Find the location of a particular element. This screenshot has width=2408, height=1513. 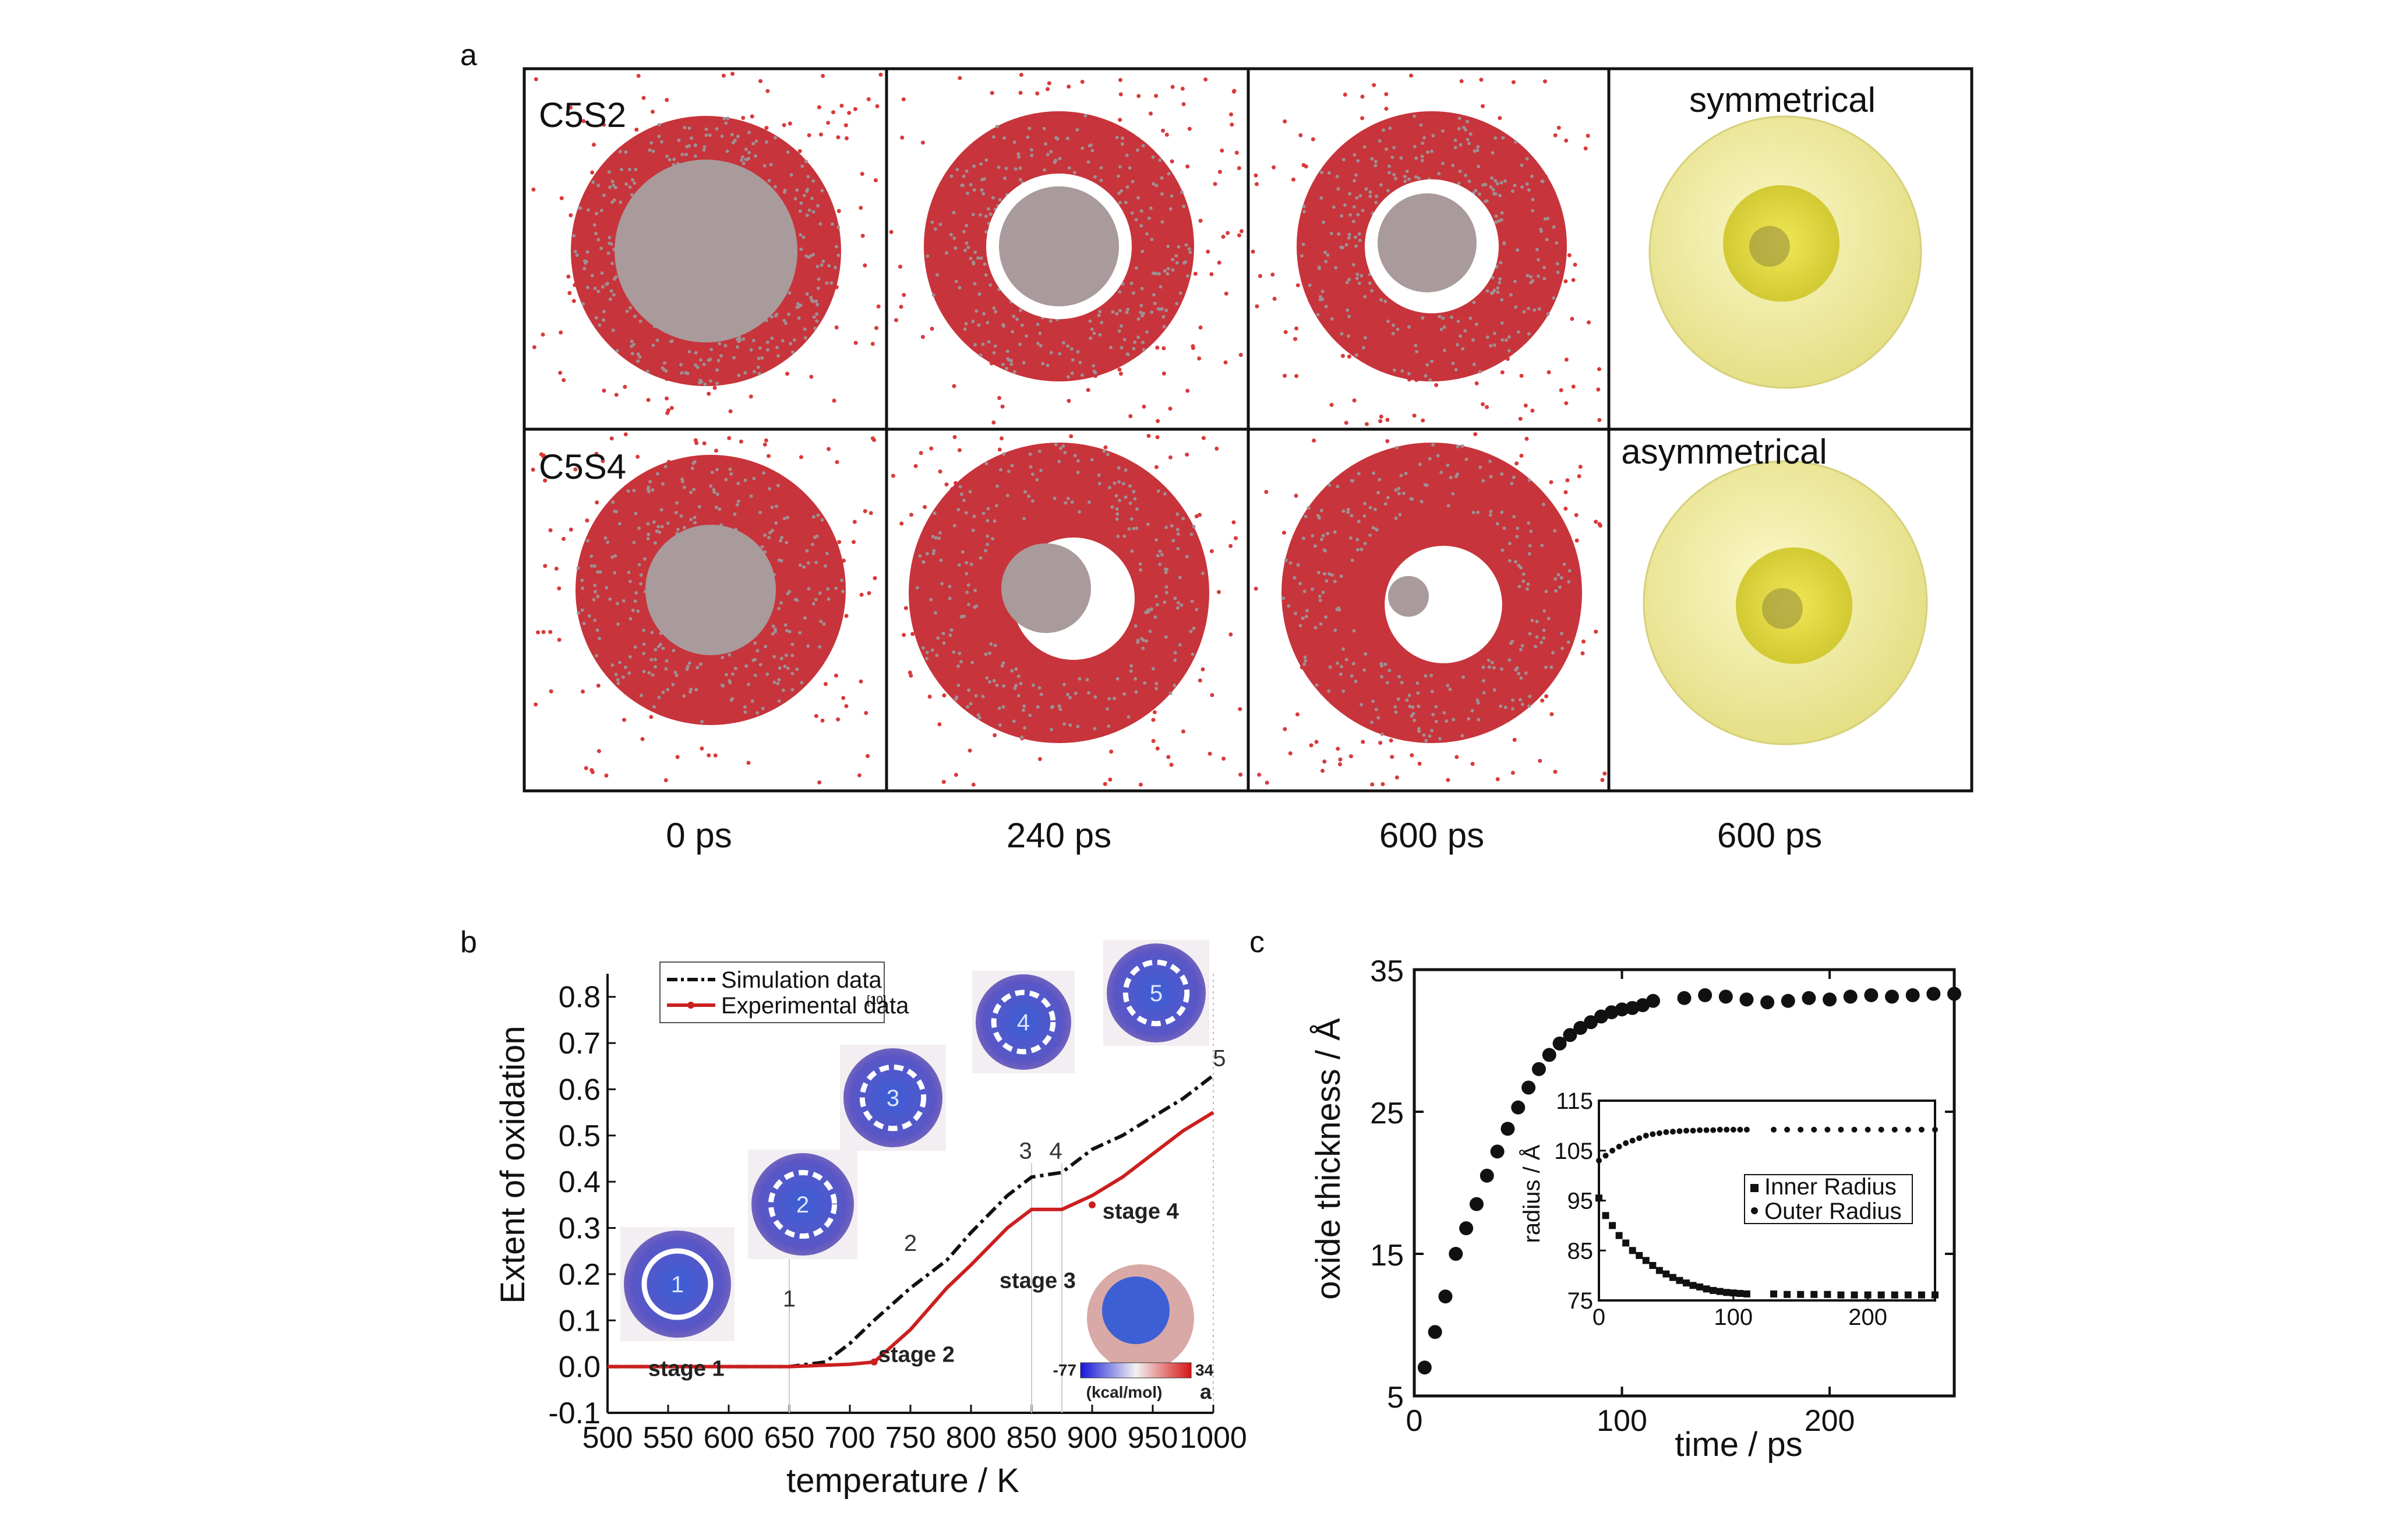

y-tick-label: 0.4 is located at coordinates (580, 1182).